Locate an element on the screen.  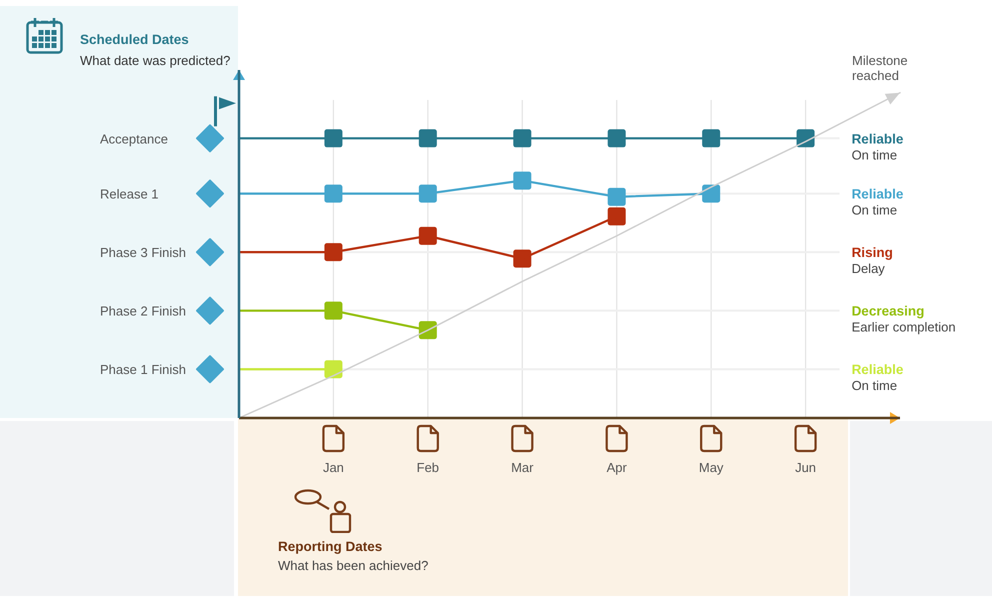
text: Release 1 is located at coordinates (129, 194).